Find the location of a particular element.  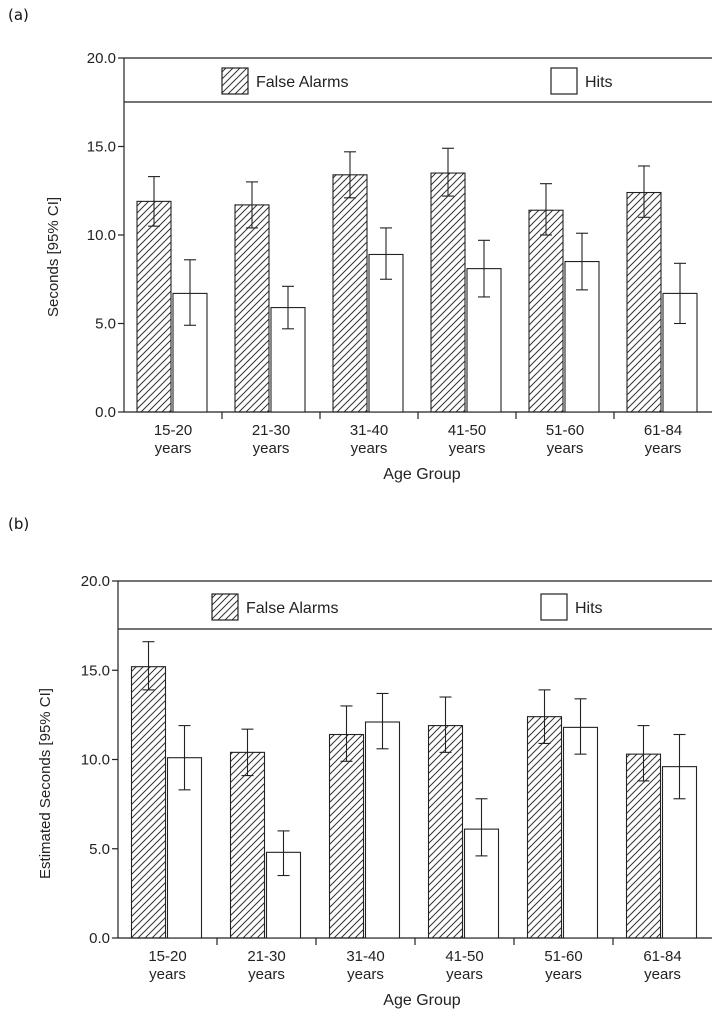

panel-label-a: (a) is located at coordinates (18, 15).